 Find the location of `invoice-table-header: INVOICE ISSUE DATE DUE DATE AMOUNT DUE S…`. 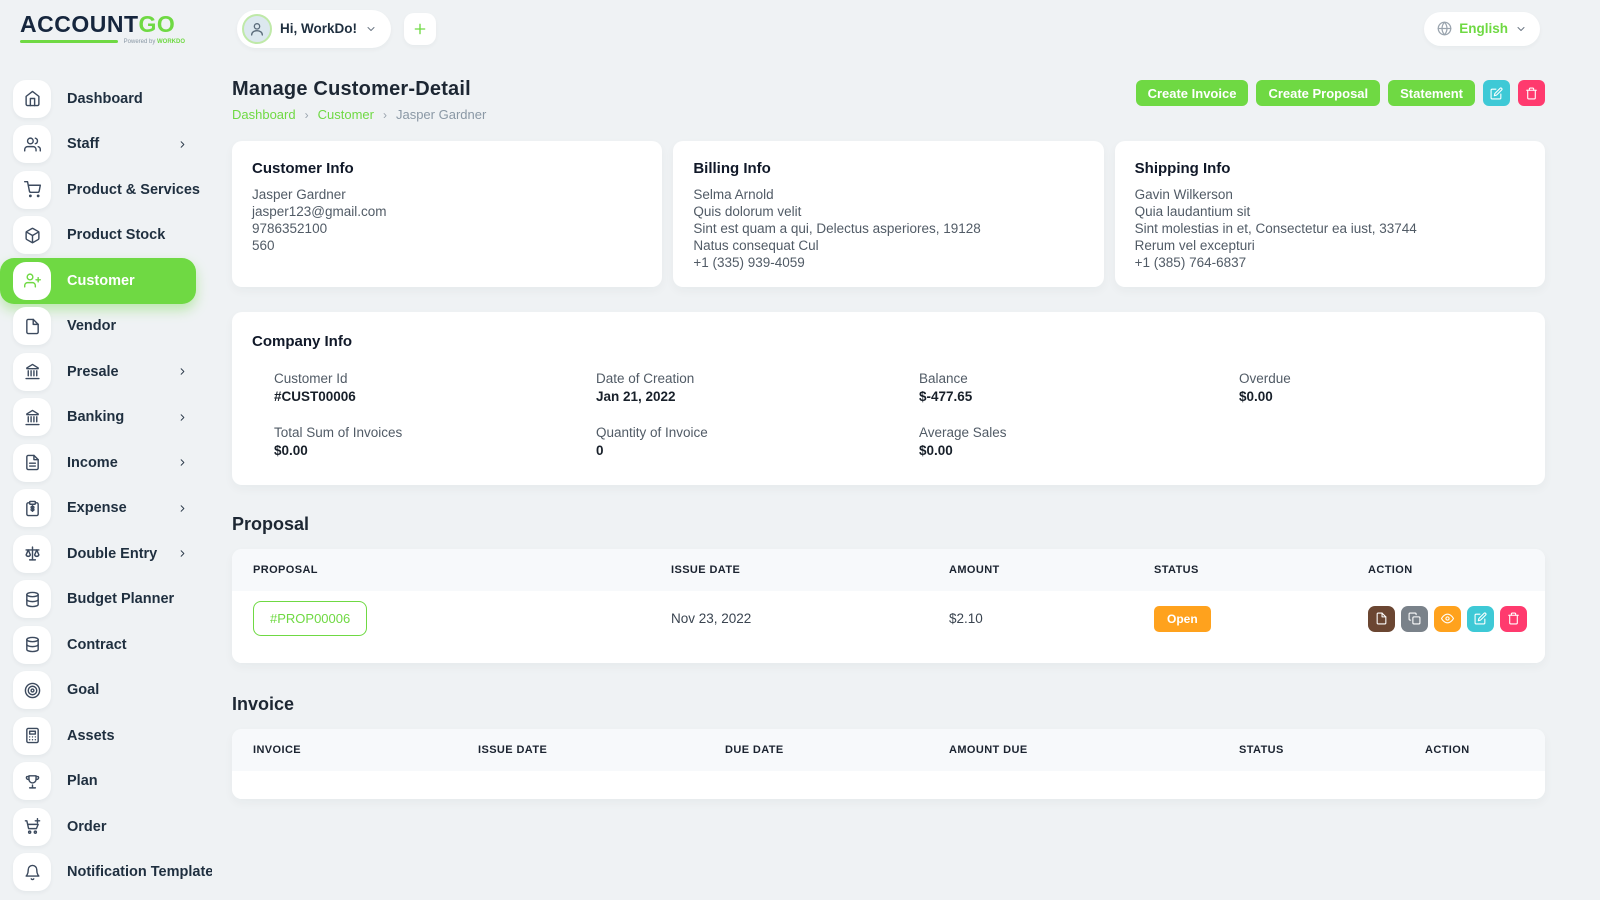

invoice-table-header: INVOICE ISSUE DATE DUE DATE AMOUNT DUE S… is located at coordinates (888, 750).